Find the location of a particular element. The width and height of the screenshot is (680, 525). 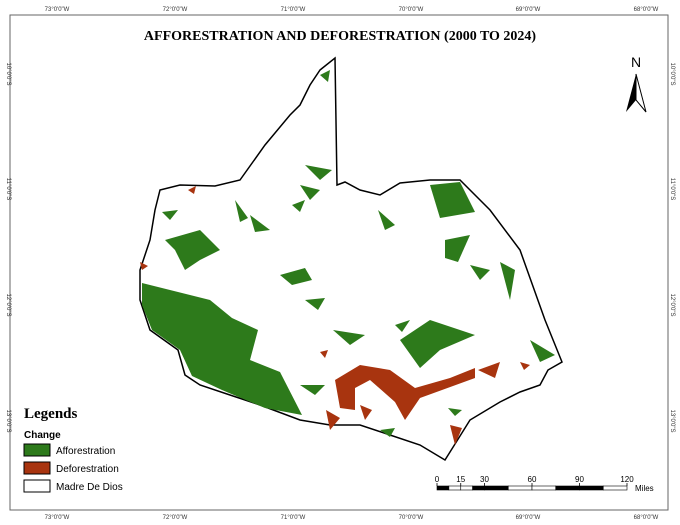

legend-title: Legends is located at coordinates (51, 414).